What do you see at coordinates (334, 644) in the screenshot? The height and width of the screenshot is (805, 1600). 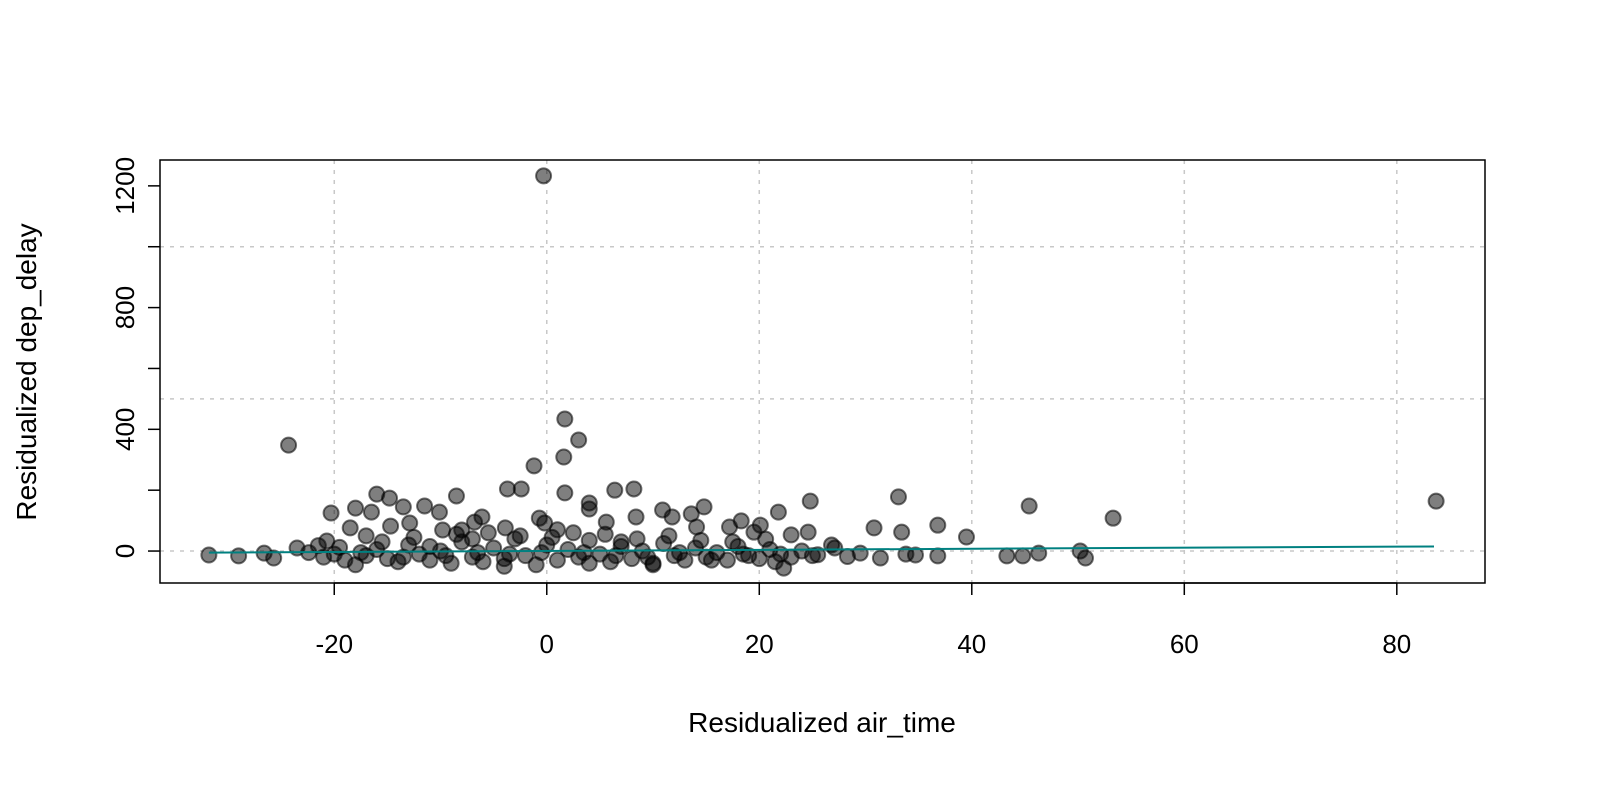 I see `x-tick-label: -20` at bounding box center [334, 644].